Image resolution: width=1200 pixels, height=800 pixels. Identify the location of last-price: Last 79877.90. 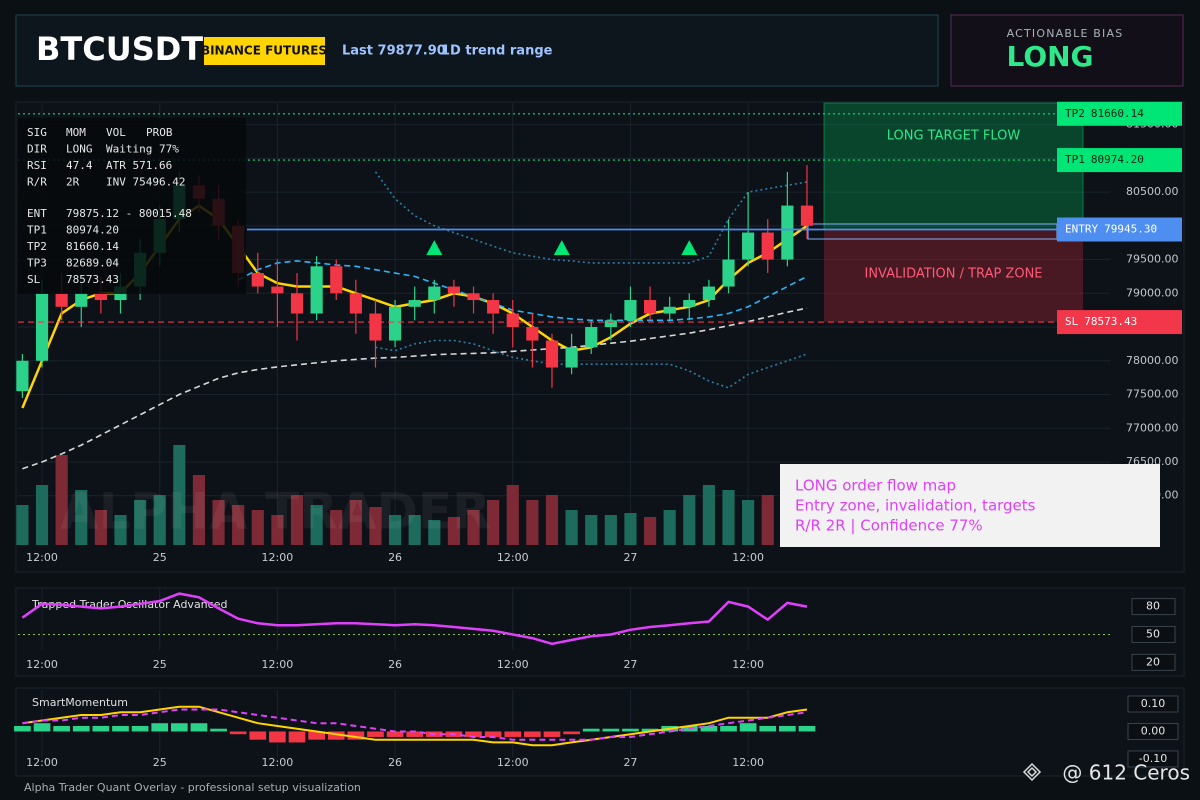
(394, 51).